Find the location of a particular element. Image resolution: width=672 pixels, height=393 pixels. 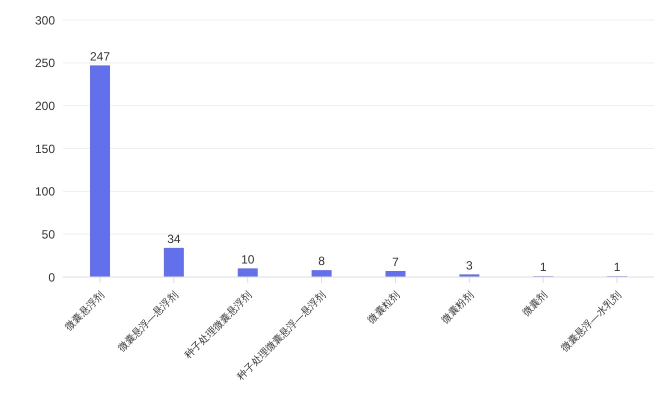

x-tick-label: 微囊粉剂 is located at coordinates (457, 307).